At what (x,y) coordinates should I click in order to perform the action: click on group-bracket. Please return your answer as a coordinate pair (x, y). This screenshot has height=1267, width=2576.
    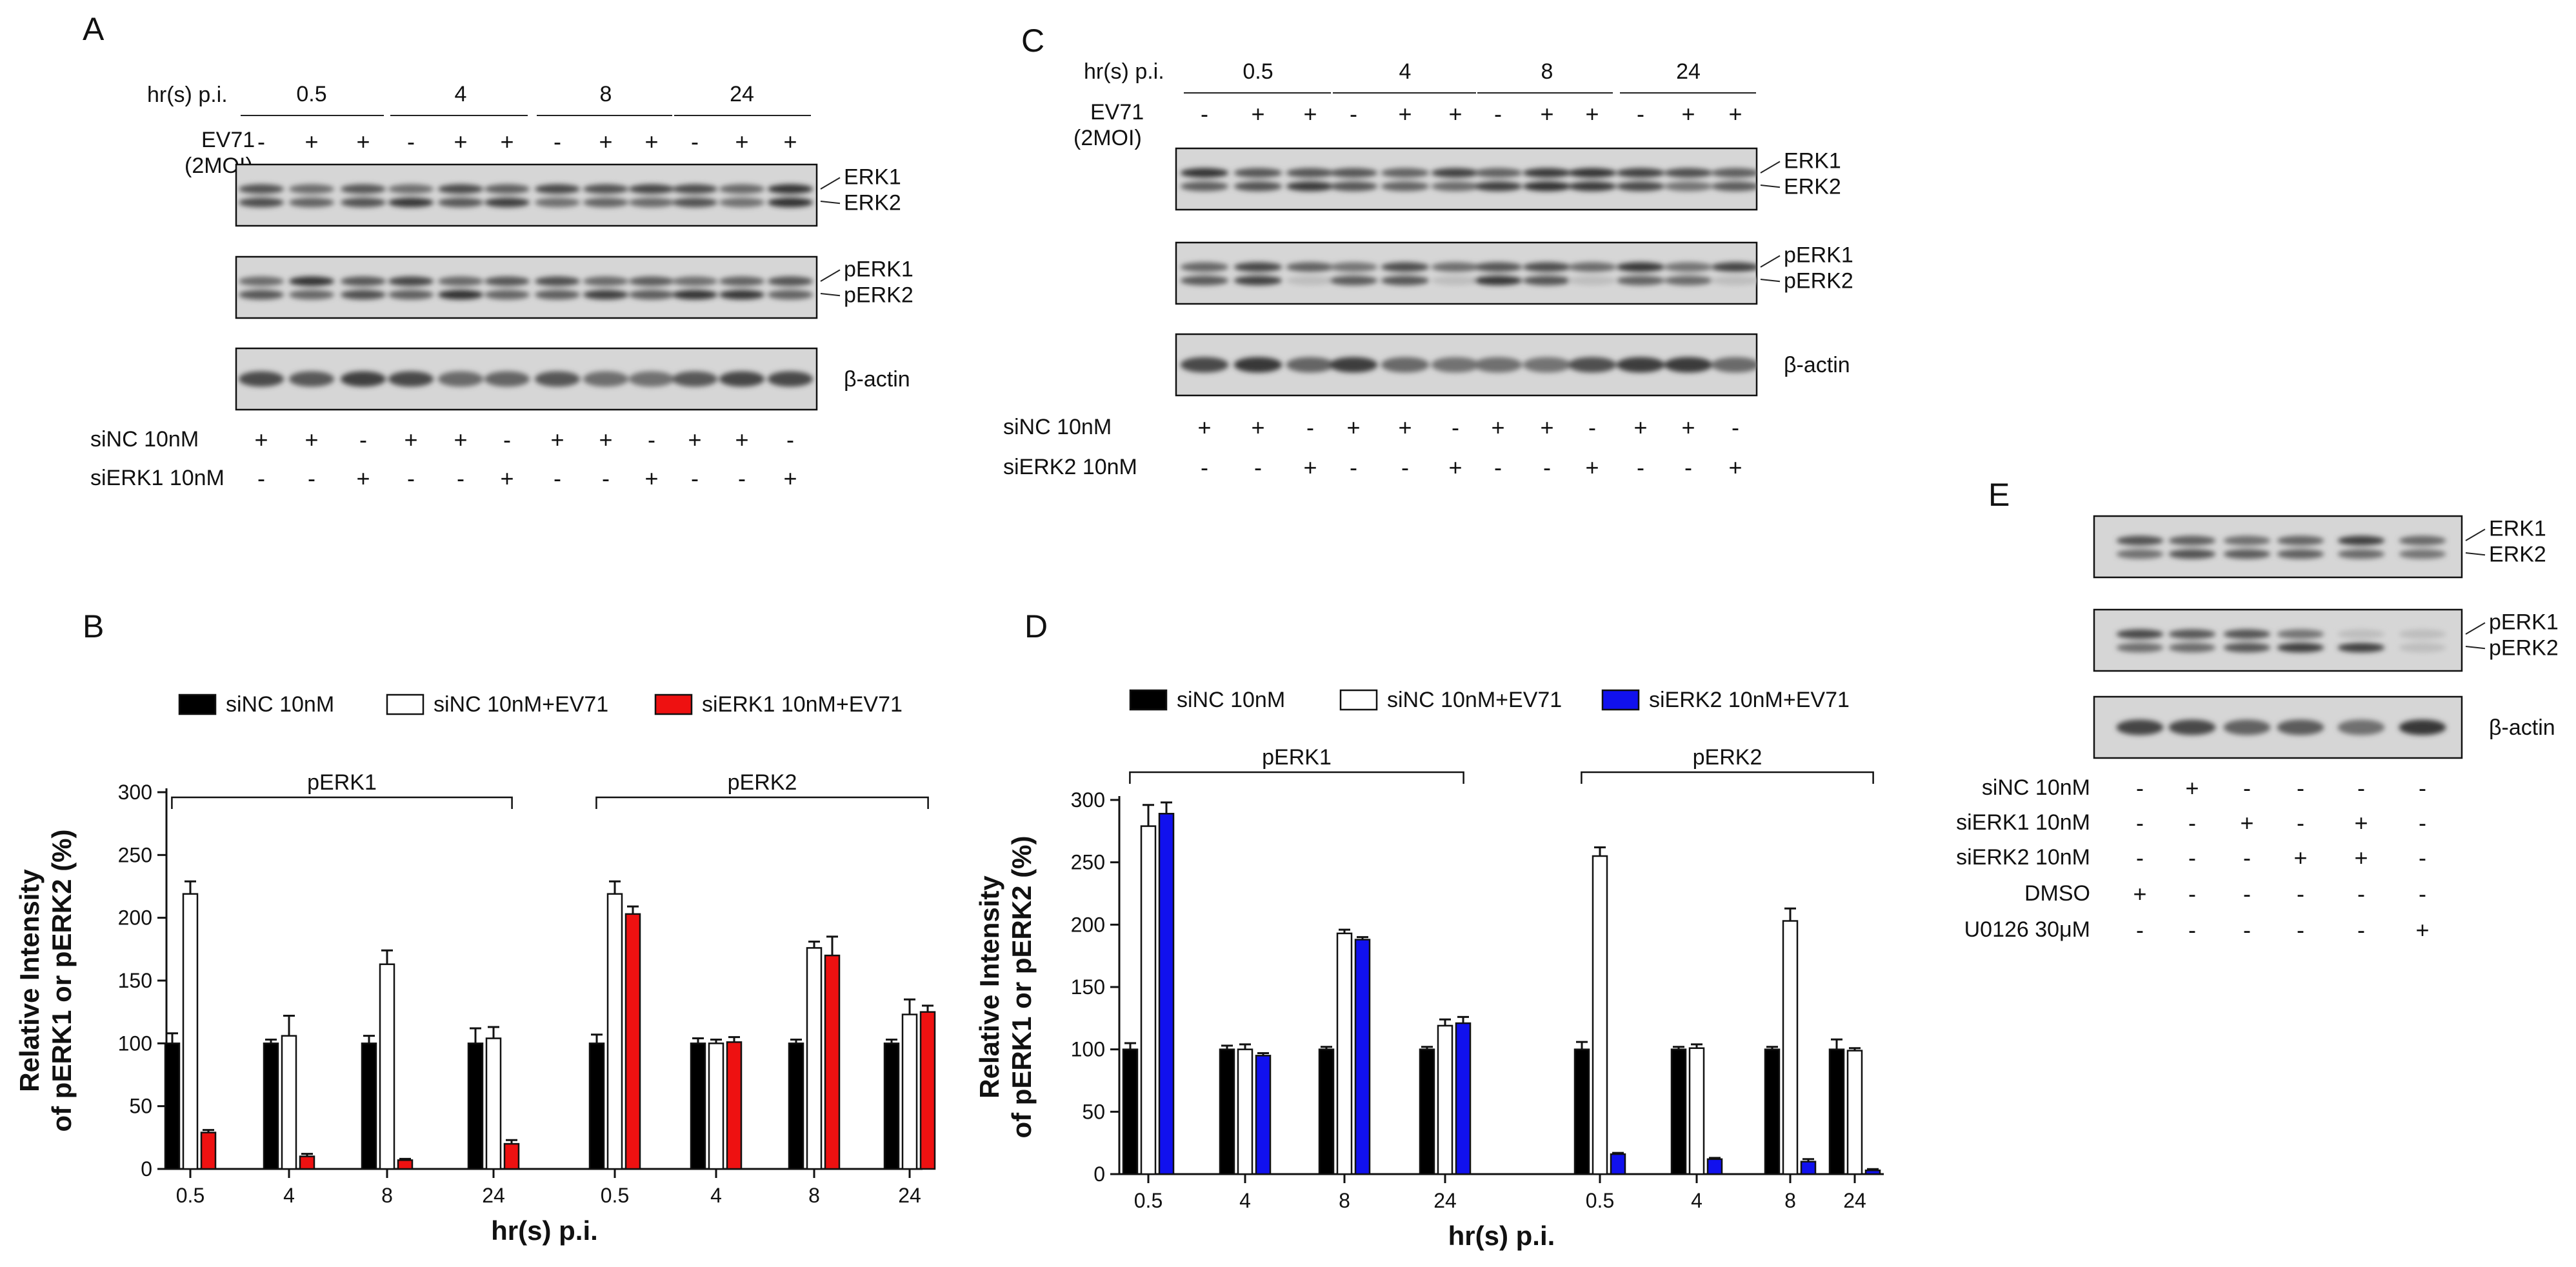
    Looking at the image, I should click on (1727, 777).